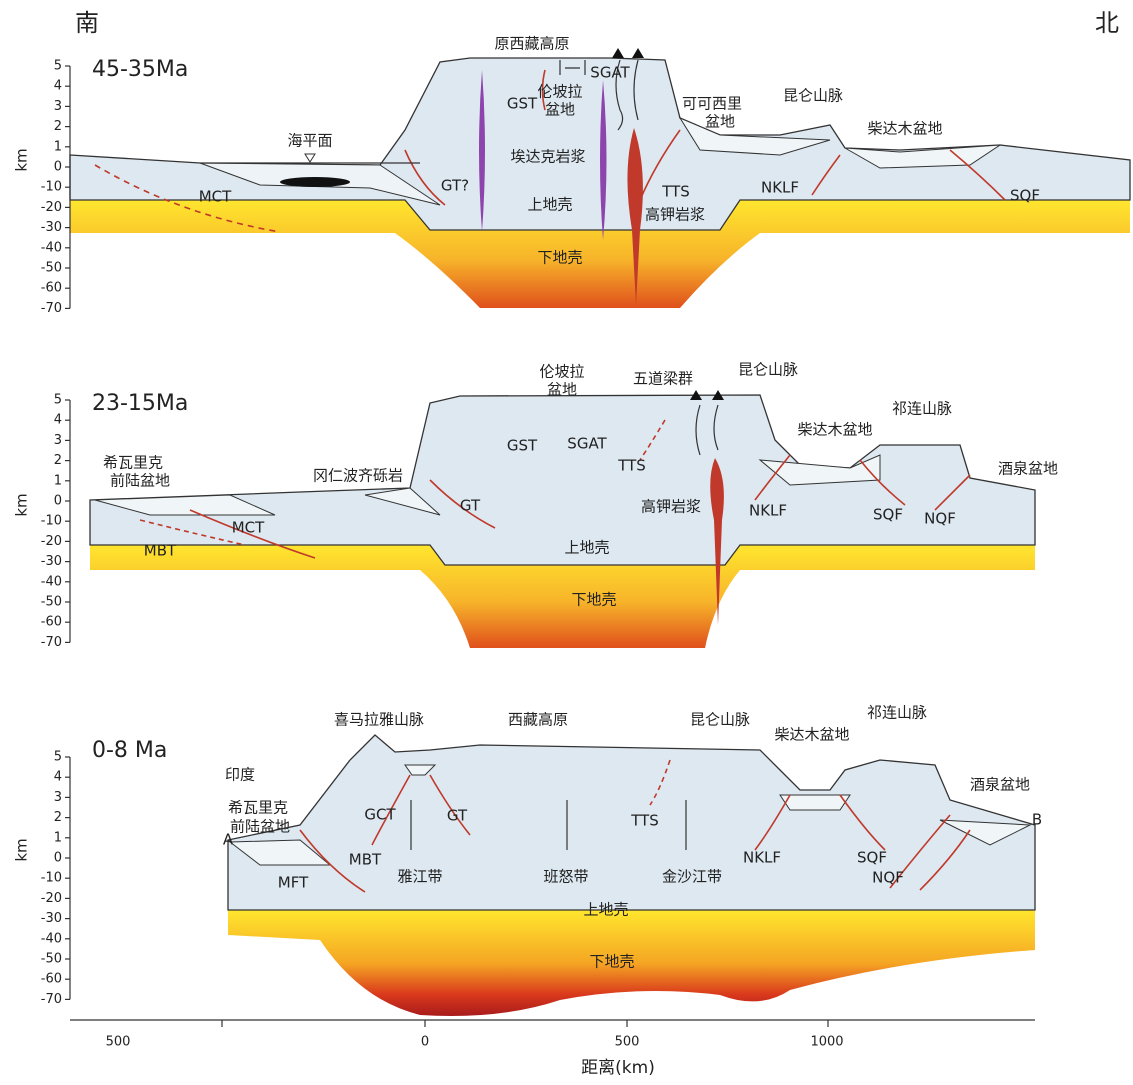 The width and height of the screenshot is (1133, 1085). I want to click on south-label: 南, so click(87, 23).